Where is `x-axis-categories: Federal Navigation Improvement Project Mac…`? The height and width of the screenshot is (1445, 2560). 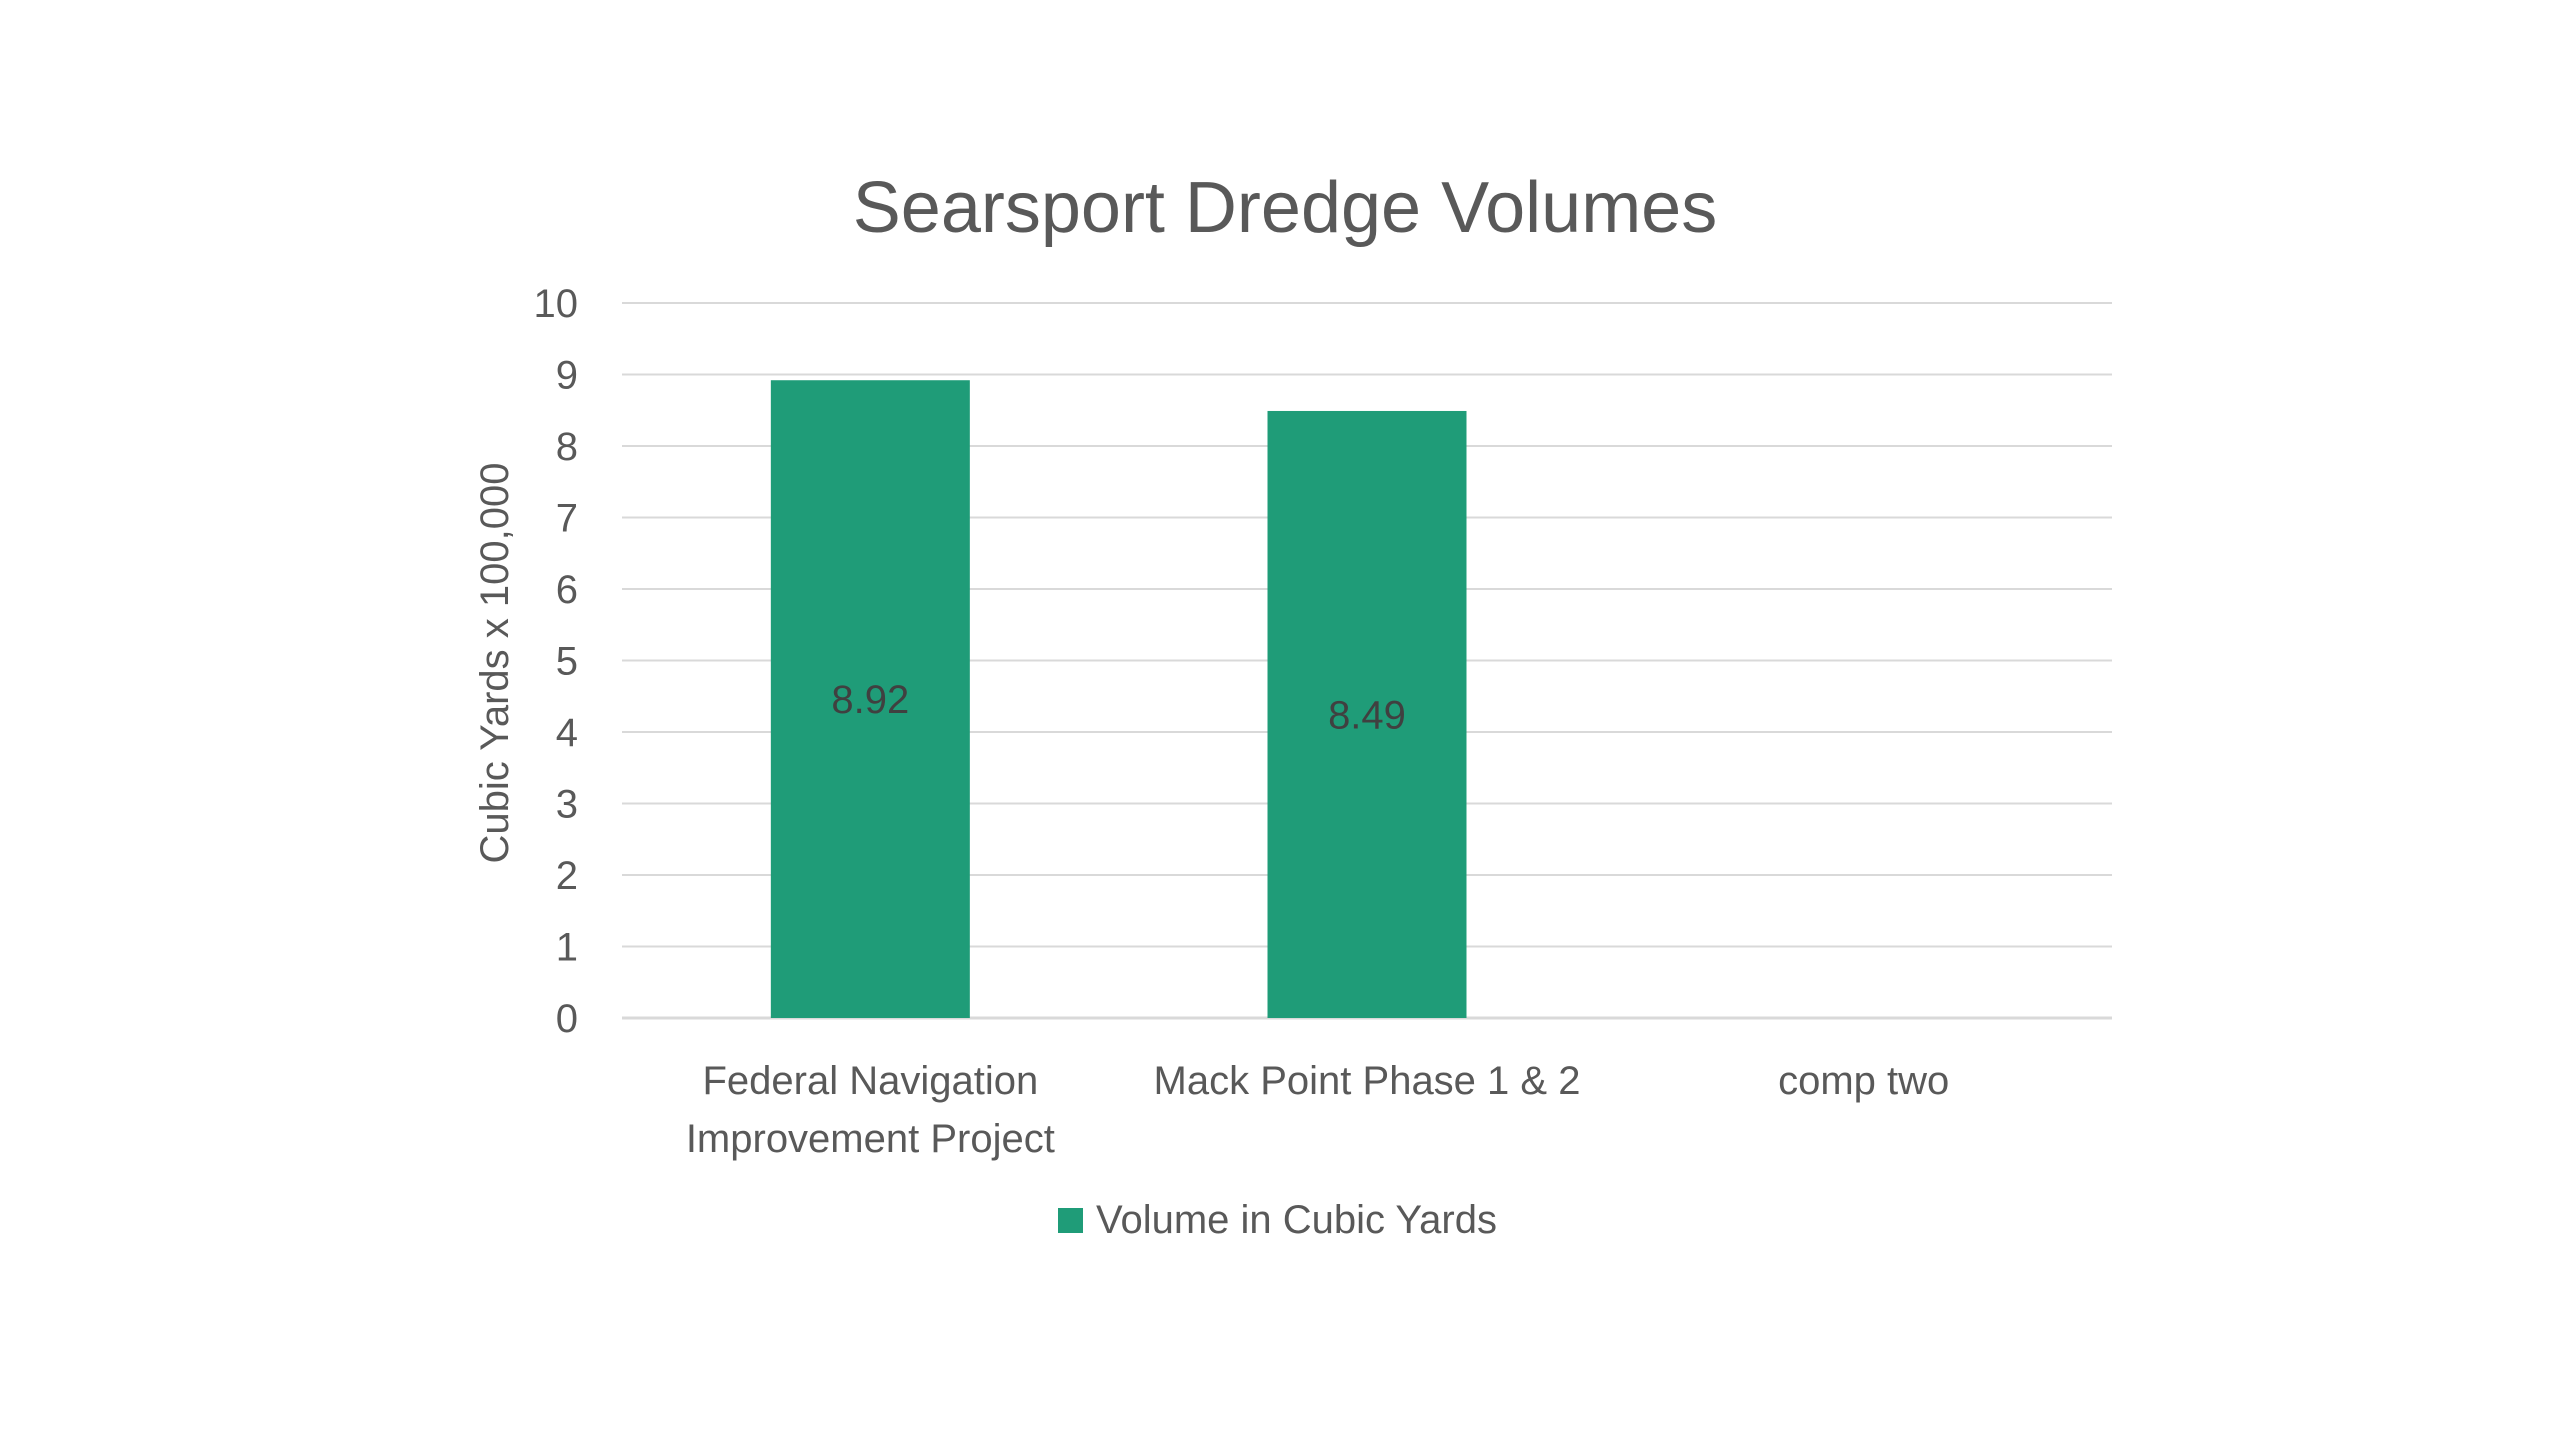
x-axis-categories: Federal Navigation Improvement Project Mac… is located at coordinates (1317, 1110).